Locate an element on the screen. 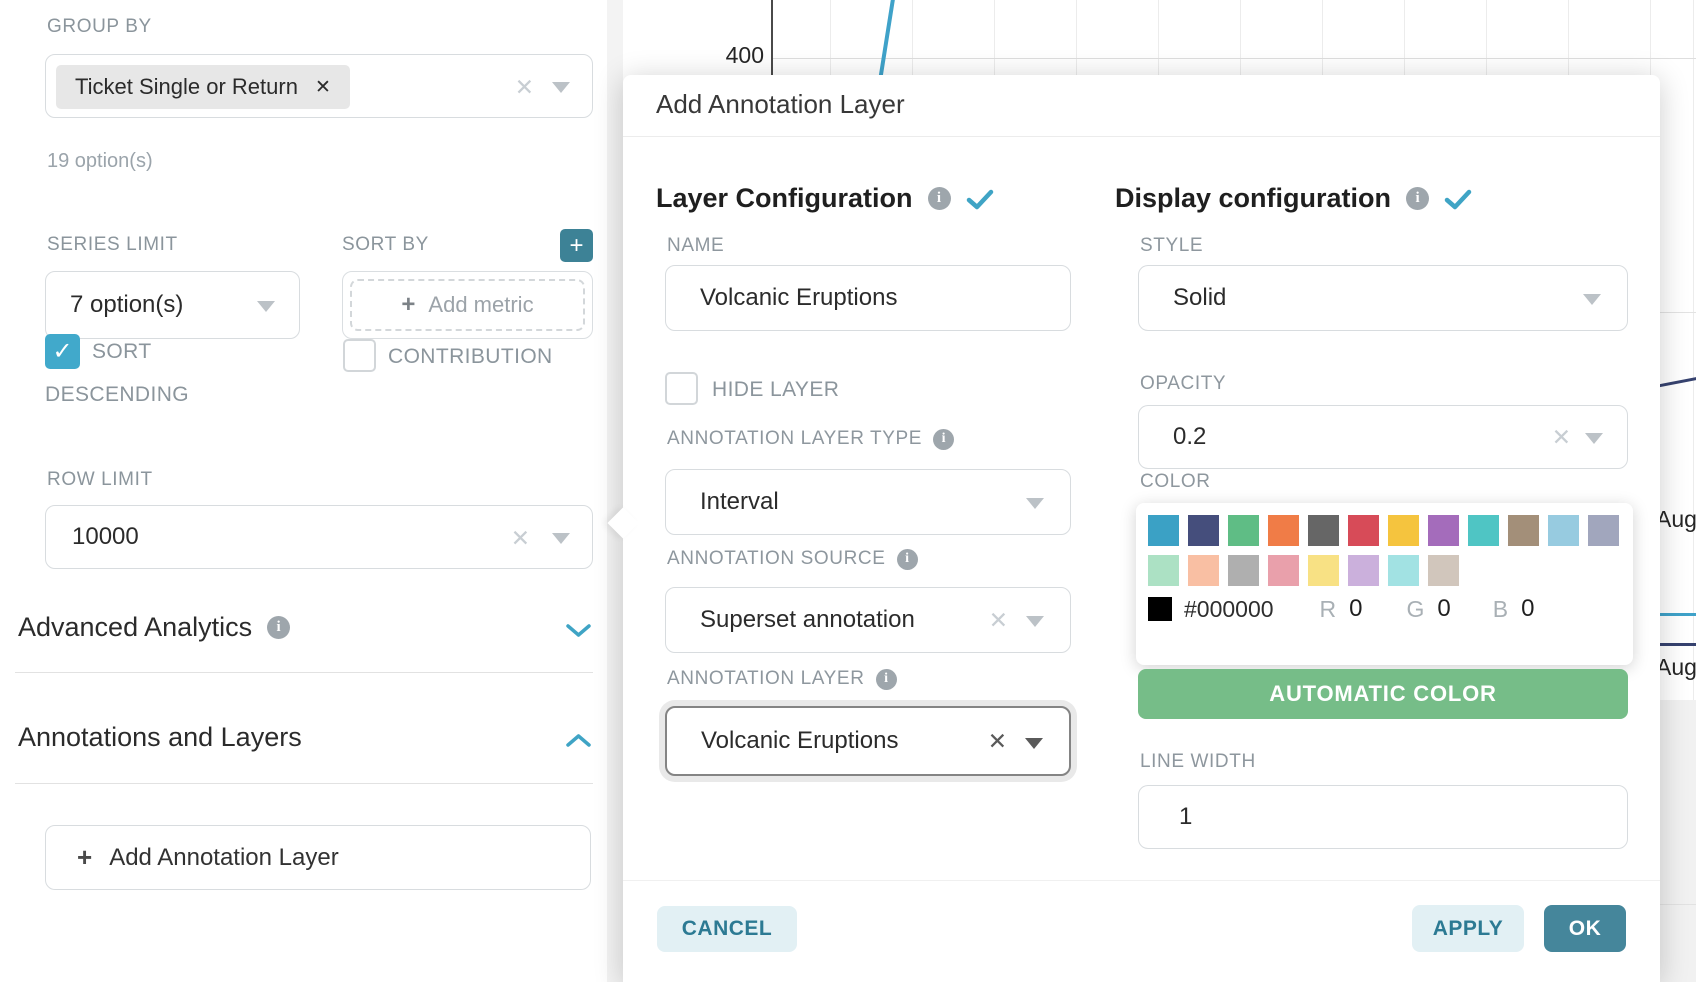 The width and height of the screenshot is (1696, 982). advanced-analytics-header: Advanced Analytics i is located at coordinates (154, 627).